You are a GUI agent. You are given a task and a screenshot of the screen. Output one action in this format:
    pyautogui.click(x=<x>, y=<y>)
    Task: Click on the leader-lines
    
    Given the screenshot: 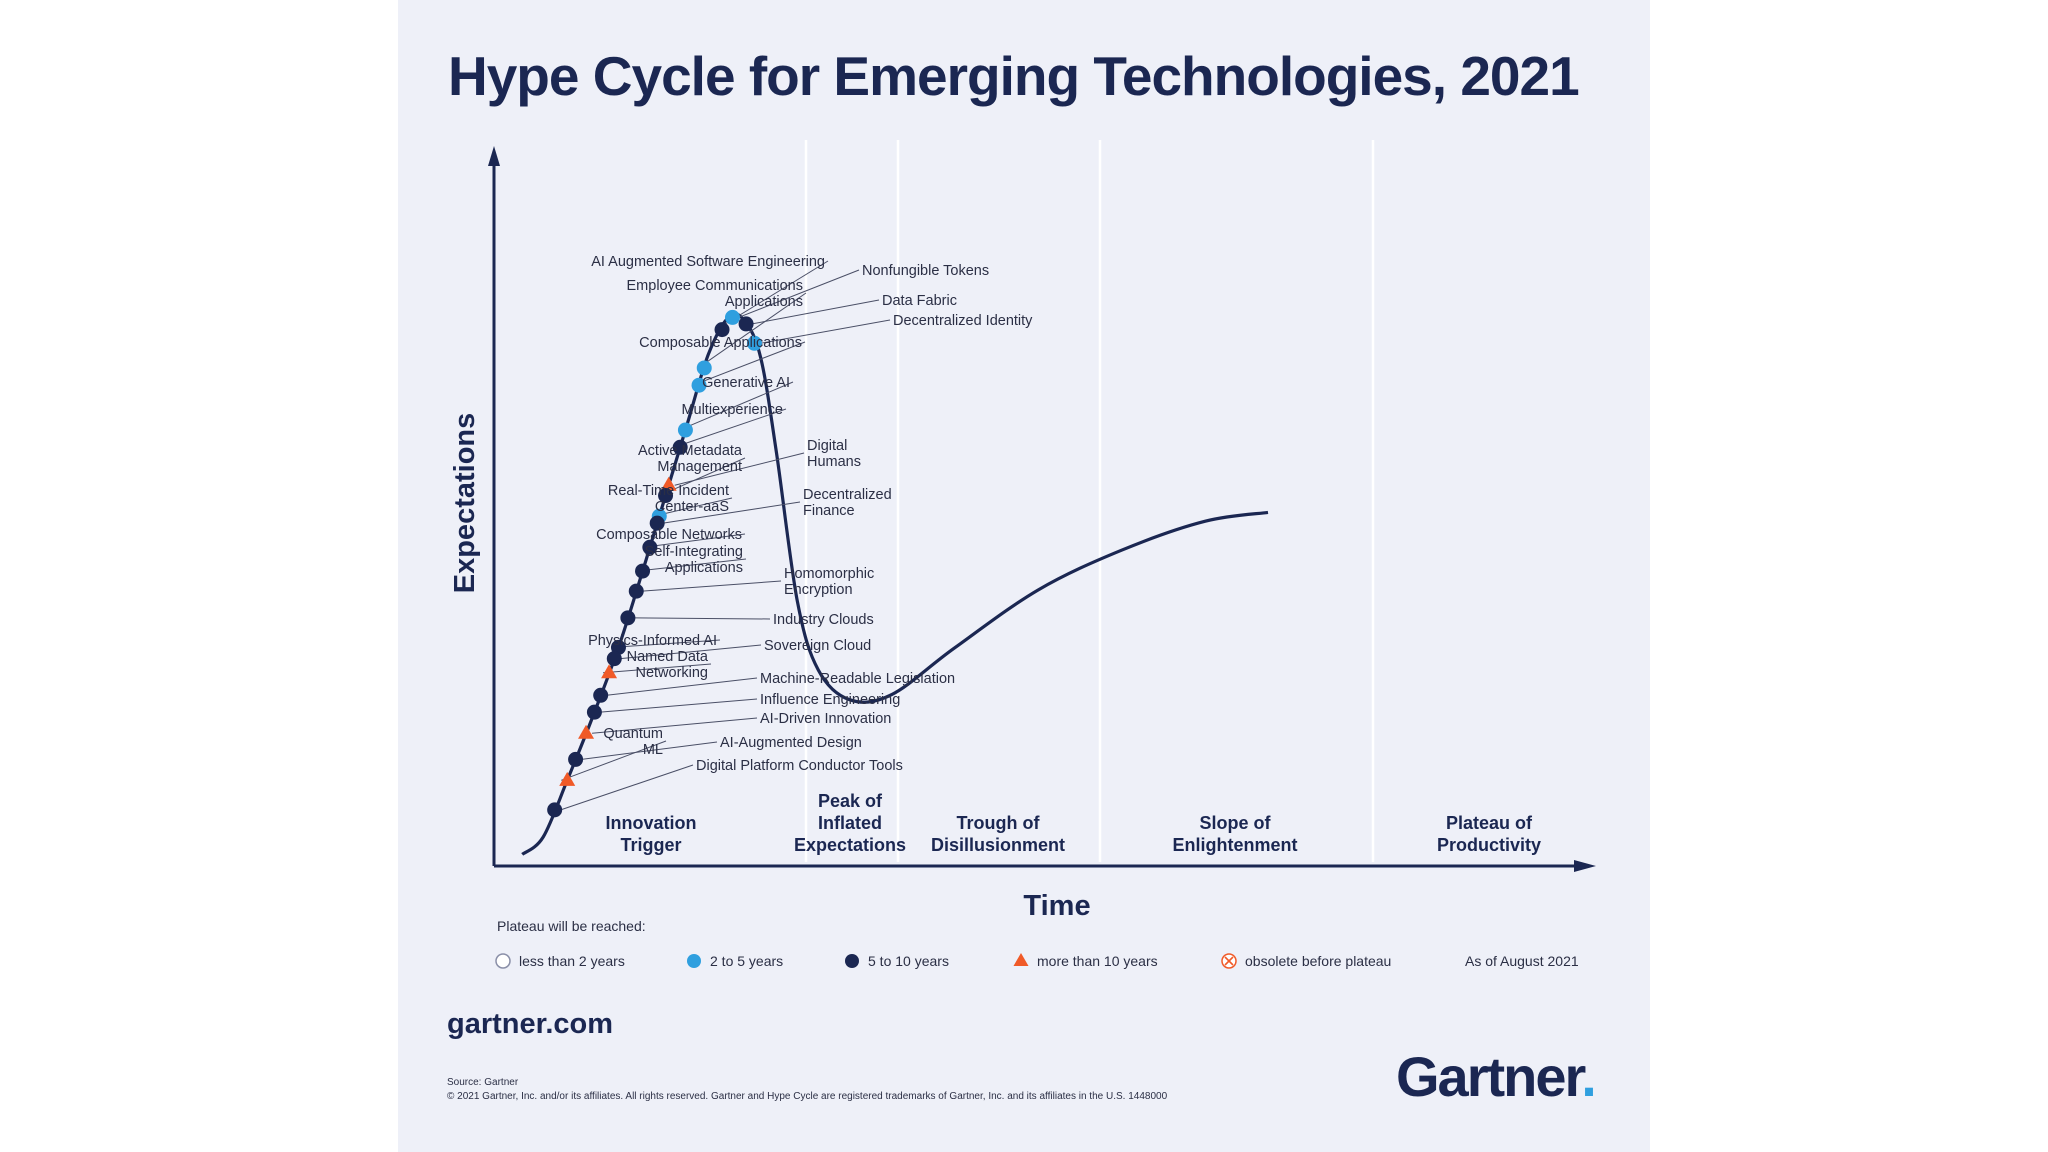 What is the action you would take?
    pyautogui.click(x=725, y=535)
    